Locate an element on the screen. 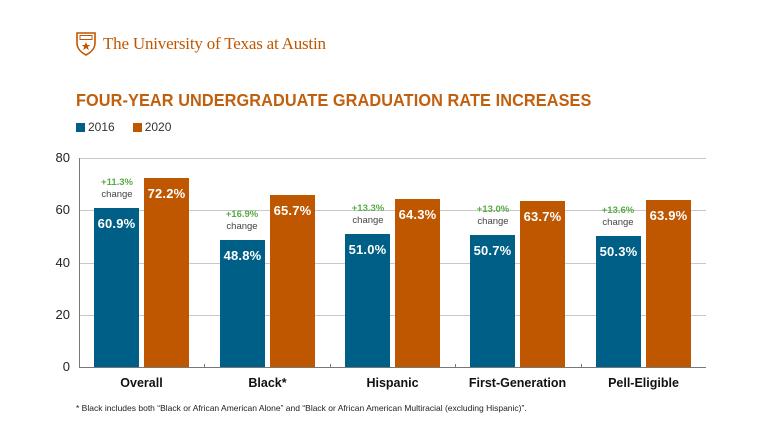 The height and width of the screenshot is (432, 768). bar-2016-hispanic: 51.0% is located at coordinates (367, 300).